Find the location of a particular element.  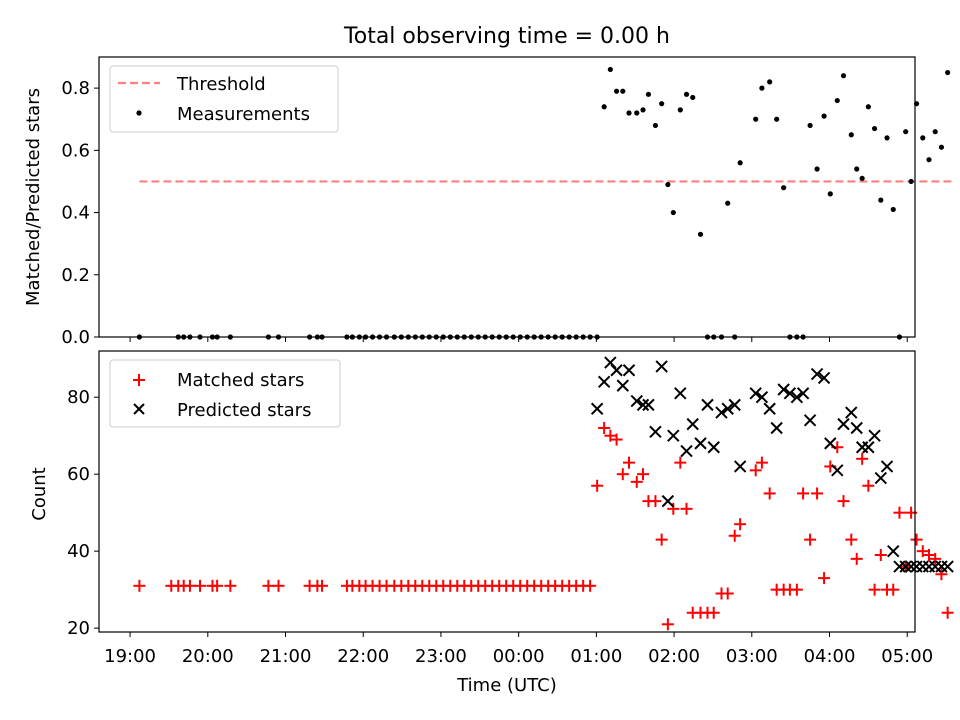

bottom-ytick-label: 80 is located at coordinates (78, 397).